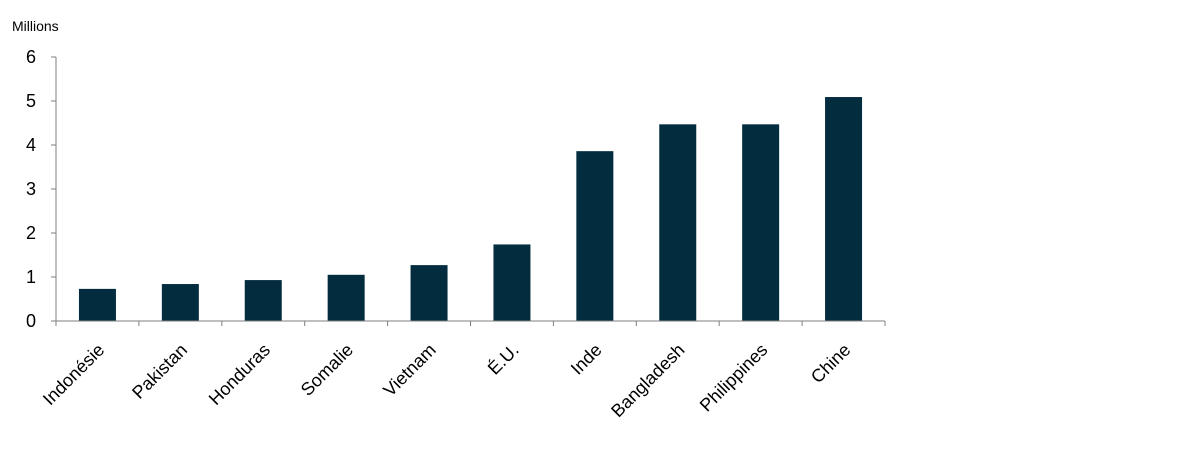  What do you see at coordinates (734, 378) in the screenshot?
I see `x-tick-label: Philippines` at bounding box center [734, 378].